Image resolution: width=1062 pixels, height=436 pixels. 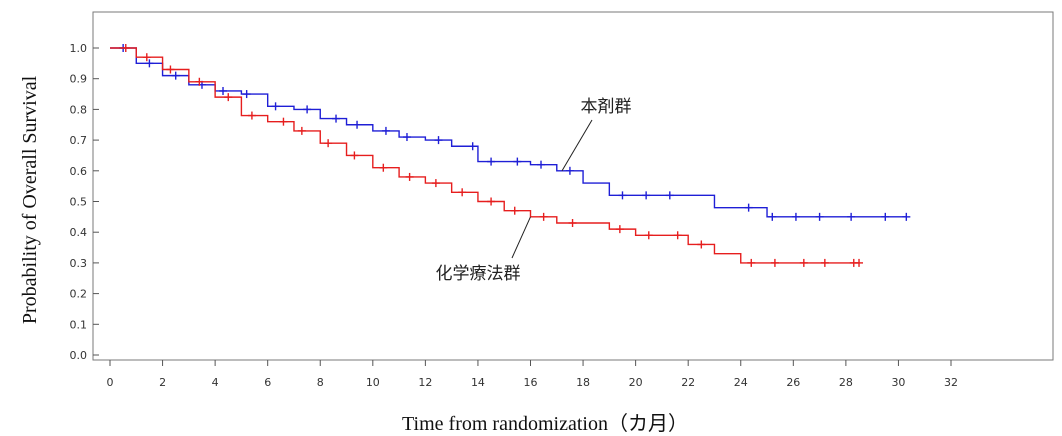 What do you see at coordinates (215, 382) in the screenshot?
I see `x-tick-label: 4` at bounding box center [215, 382].